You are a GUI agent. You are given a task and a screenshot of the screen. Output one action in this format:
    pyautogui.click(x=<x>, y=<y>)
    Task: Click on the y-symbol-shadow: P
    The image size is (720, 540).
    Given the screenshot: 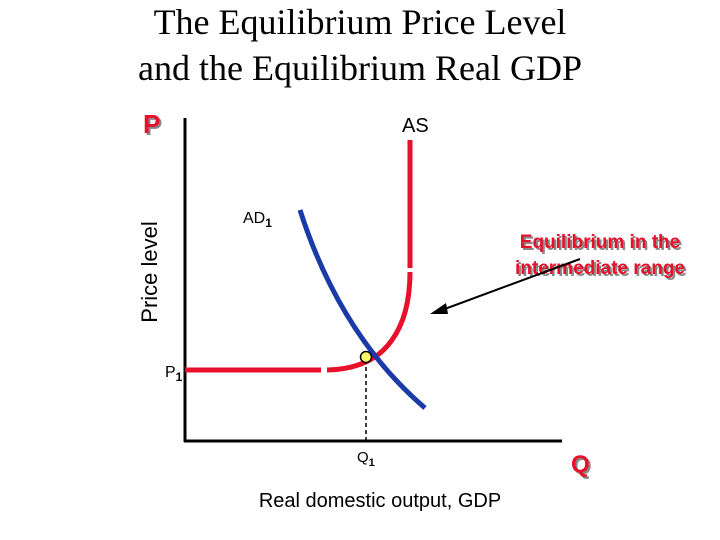 What is the action you would take?
    pyautogui.click(x=153, y=126)
    